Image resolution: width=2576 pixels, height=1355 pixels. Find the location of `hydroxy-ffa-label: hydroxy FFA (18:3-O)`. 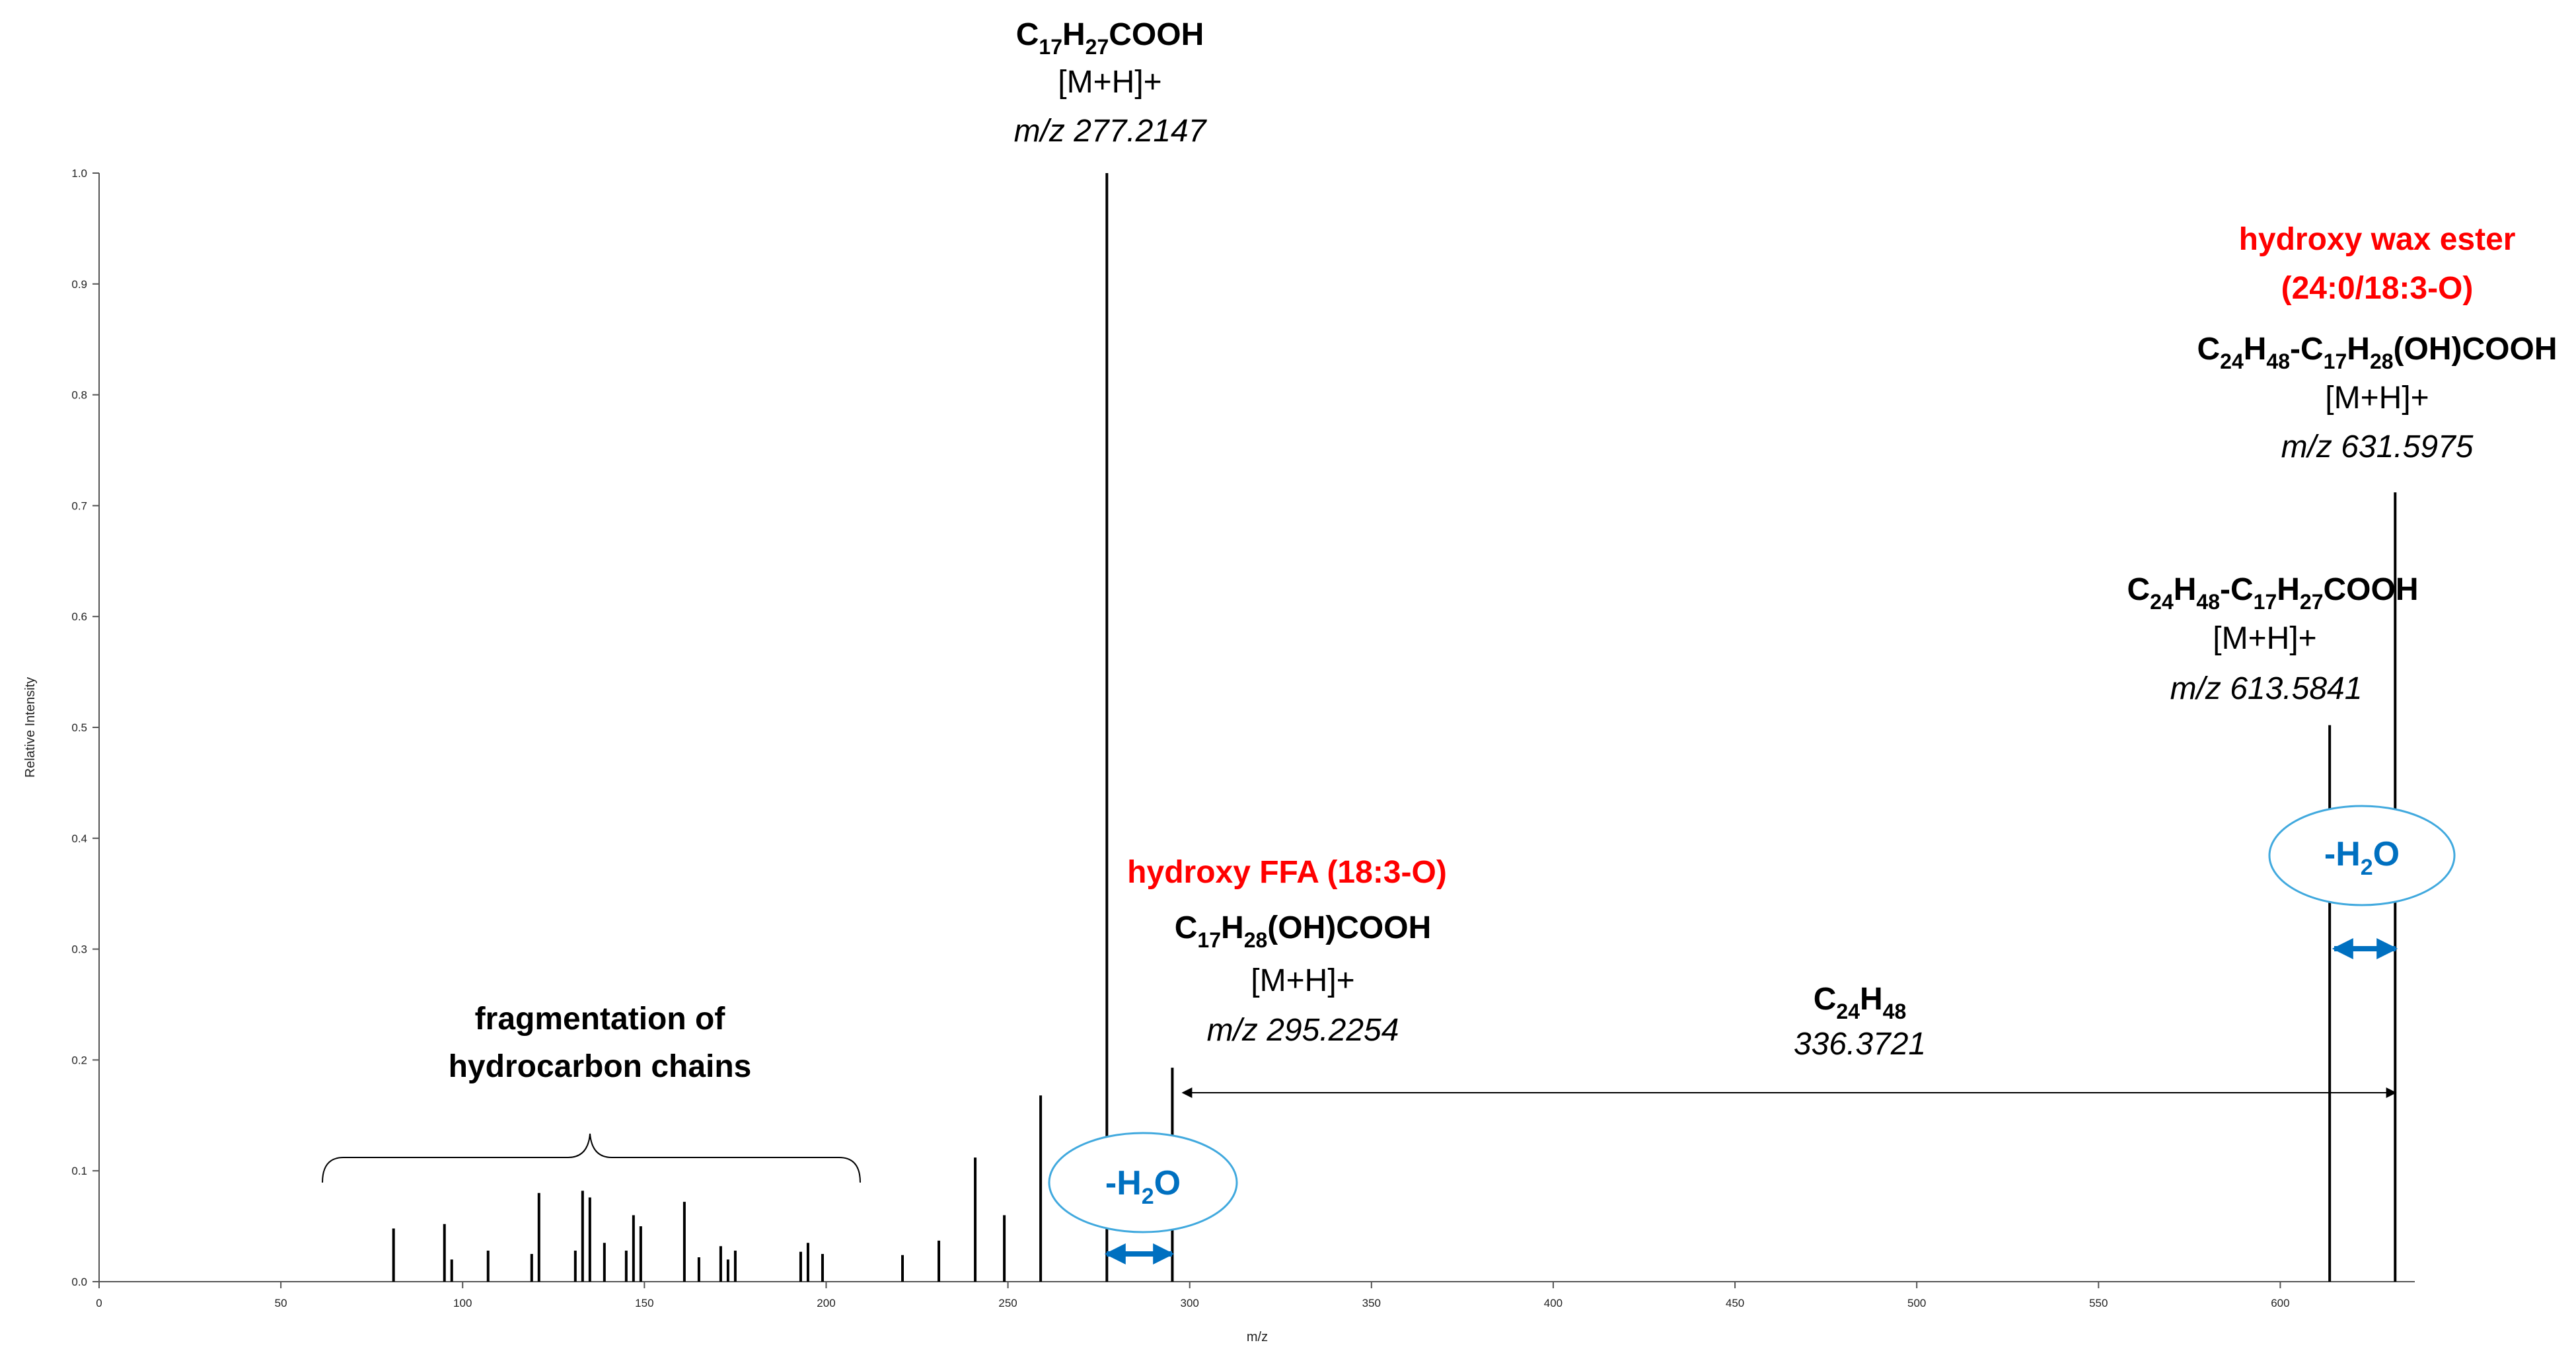

hydroxy-ffa-label: hydroxy FFA (18:3-O) is located at coordinates (1287, 872).